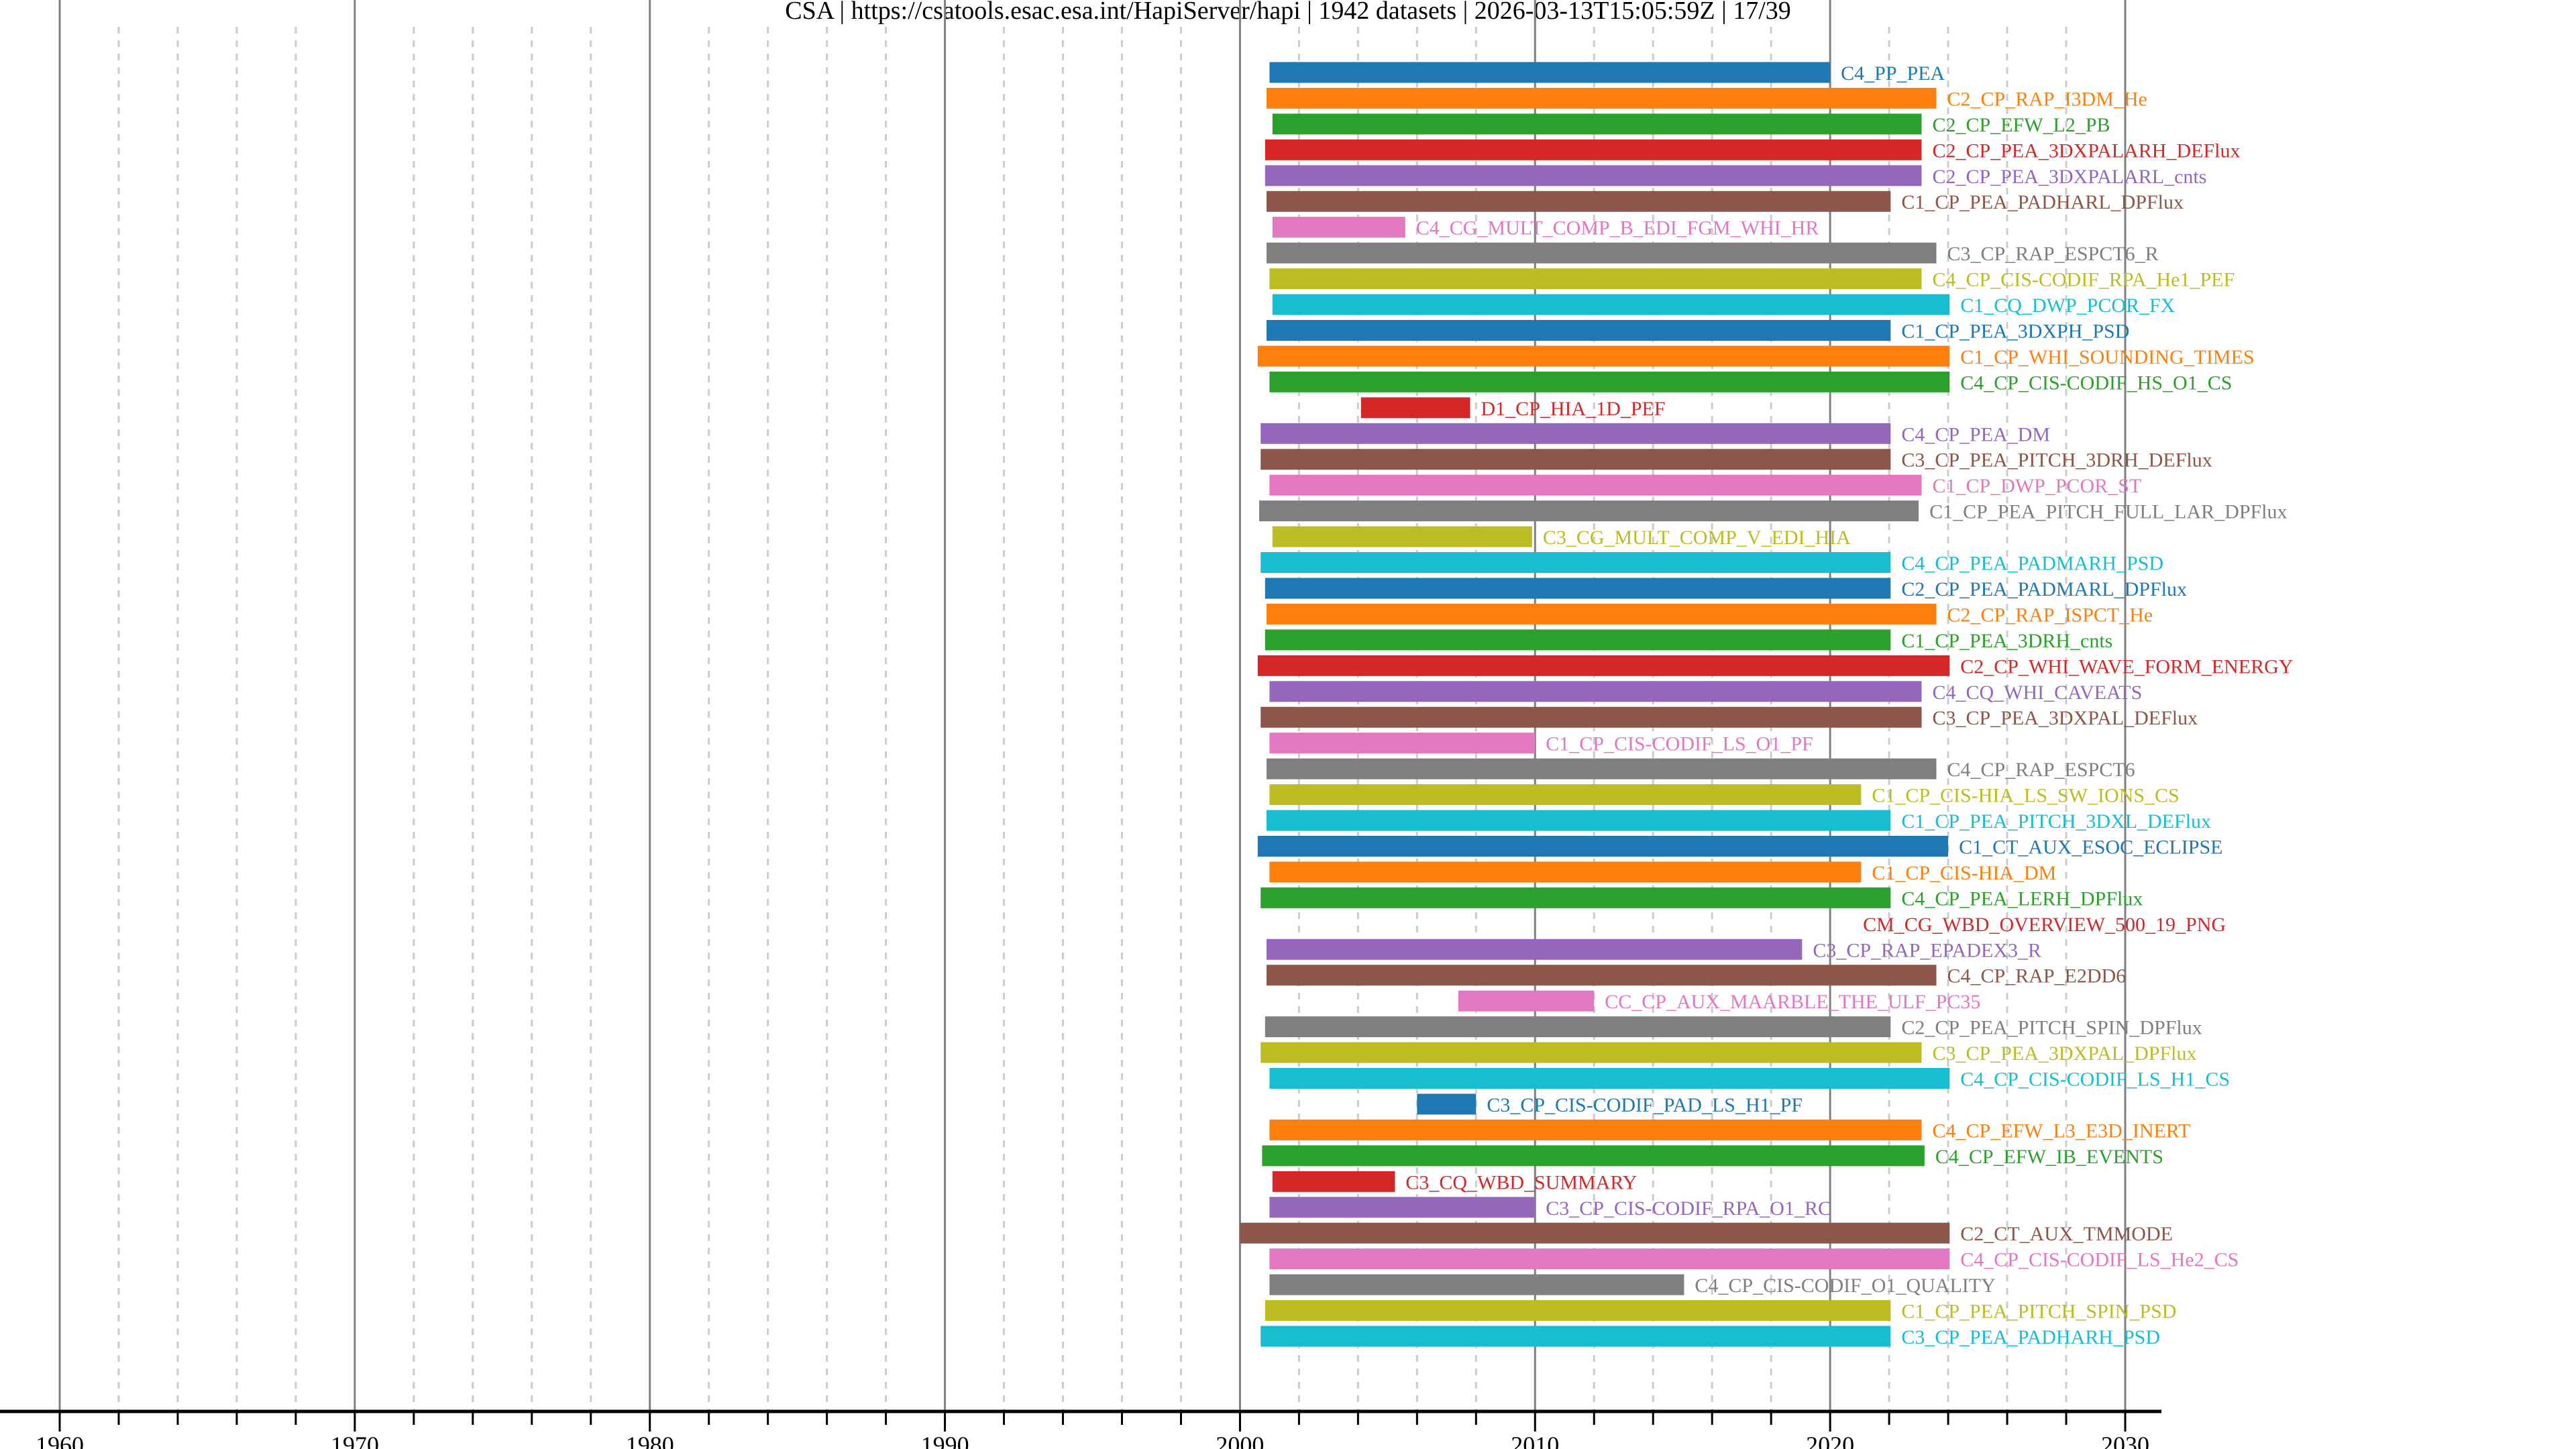  I want to click on x-tick-label: 1980, so click(650, 1440).